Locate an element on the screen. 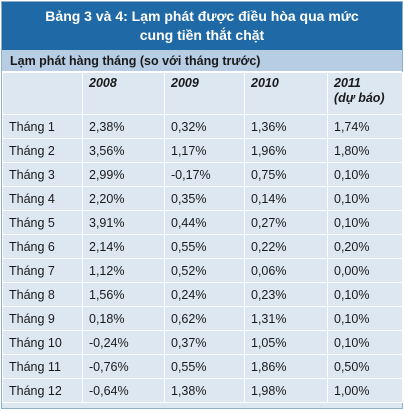 The image size is (404, 411). table-cell-value: 1,05% is located at coordinates (286, 342).